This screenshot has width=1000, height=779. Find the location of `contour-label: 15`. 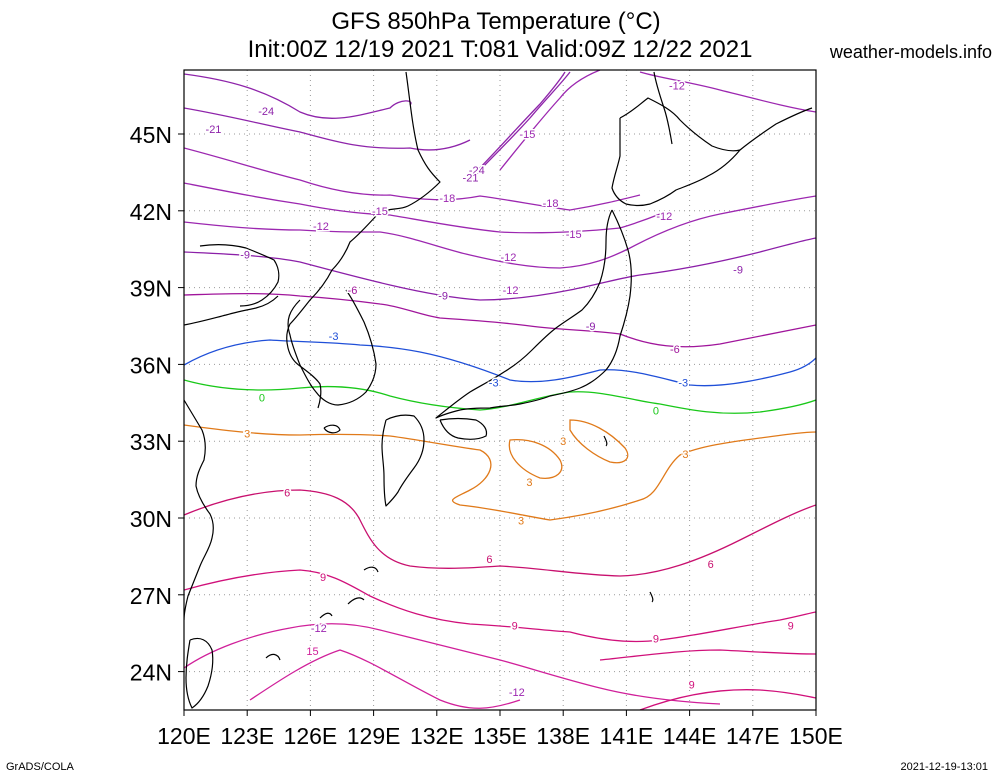

contour-label: 15 is located at coordinates (312, 652).